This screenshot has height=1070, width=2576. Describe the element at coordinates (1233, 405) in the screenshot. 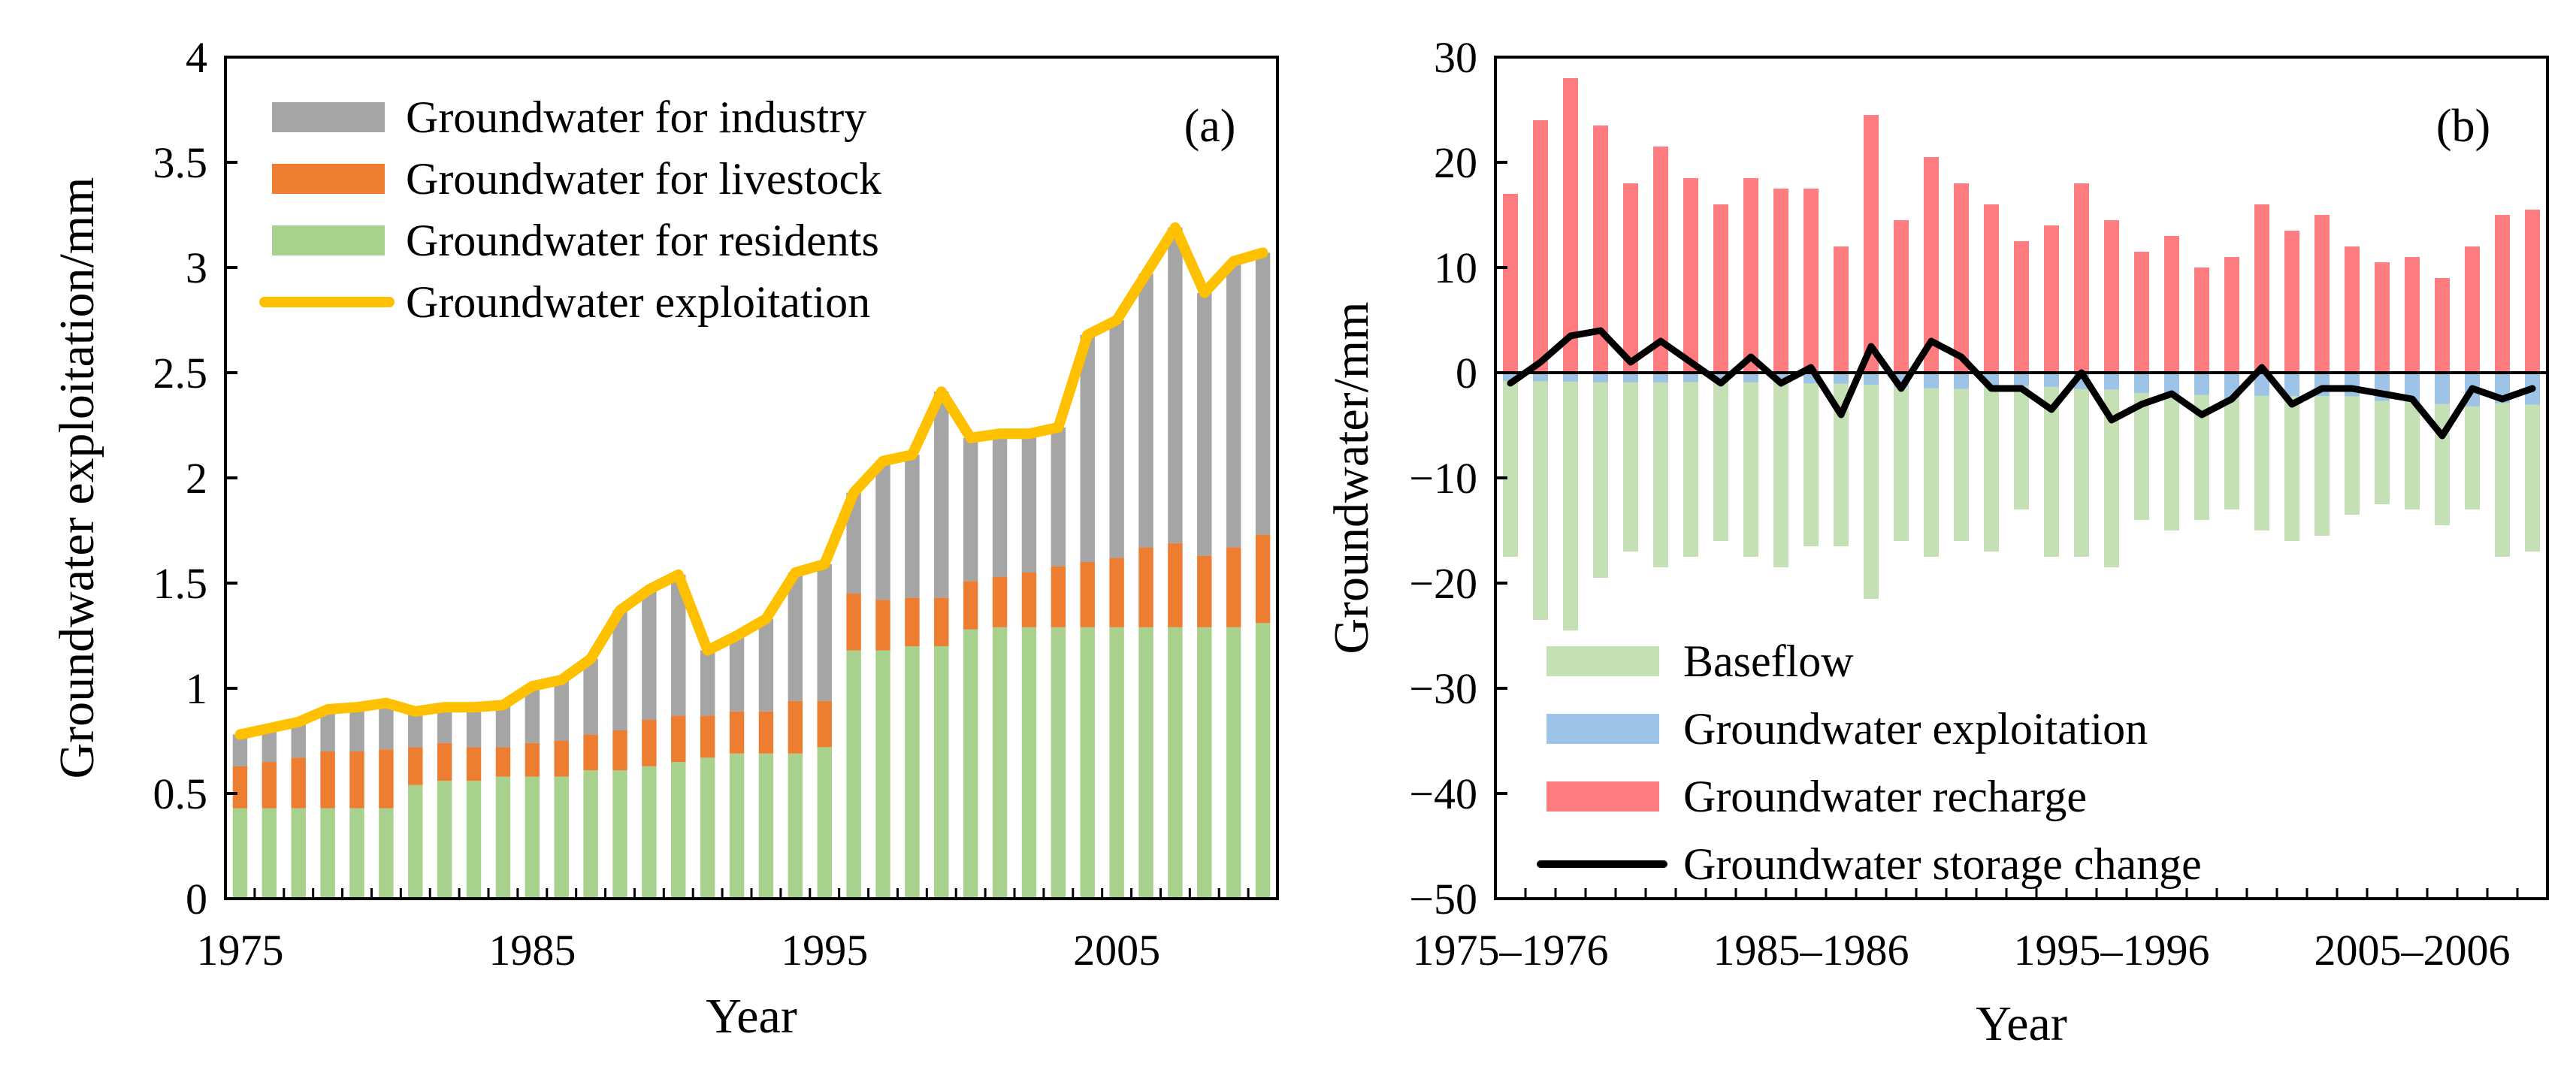

I see `bar-groundwater-for-industry-2009` at that location.